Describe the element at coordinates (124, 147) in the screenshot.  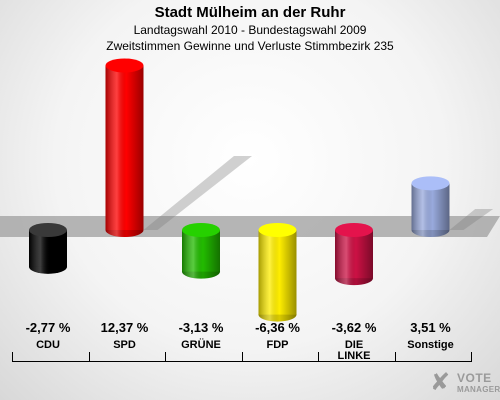
I see `bar-spd` at that location.